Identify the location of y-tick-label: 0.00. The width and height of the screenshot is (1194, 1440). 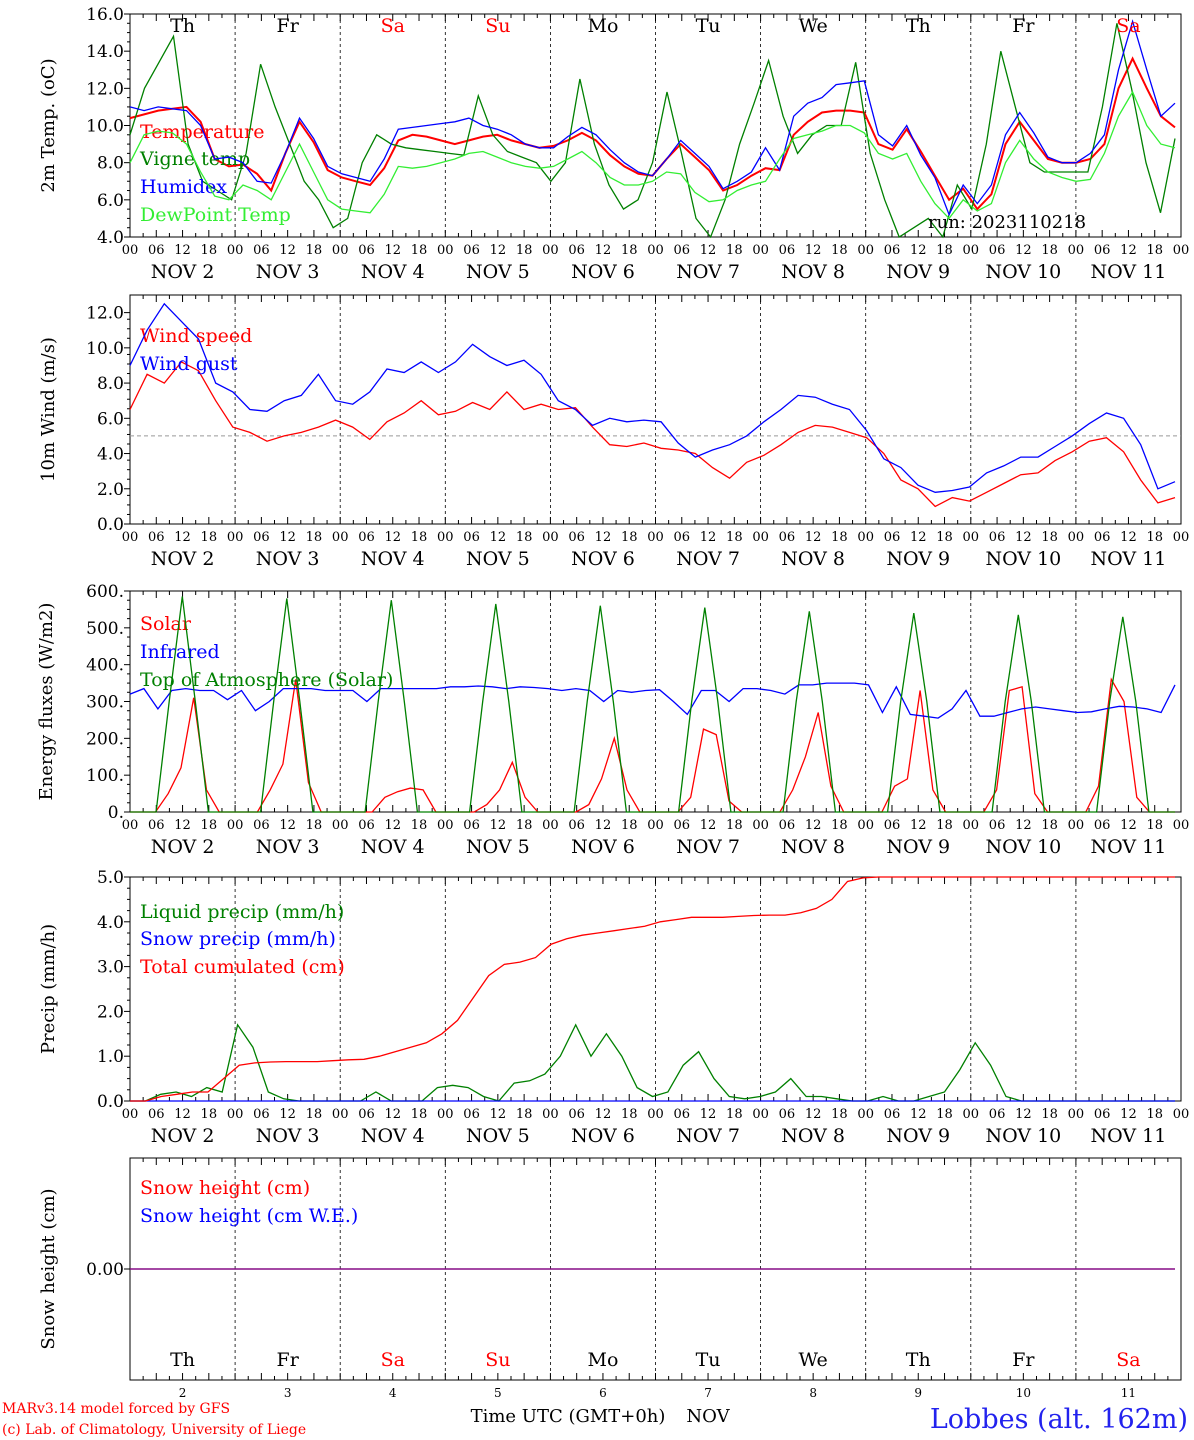
(105, 1270).